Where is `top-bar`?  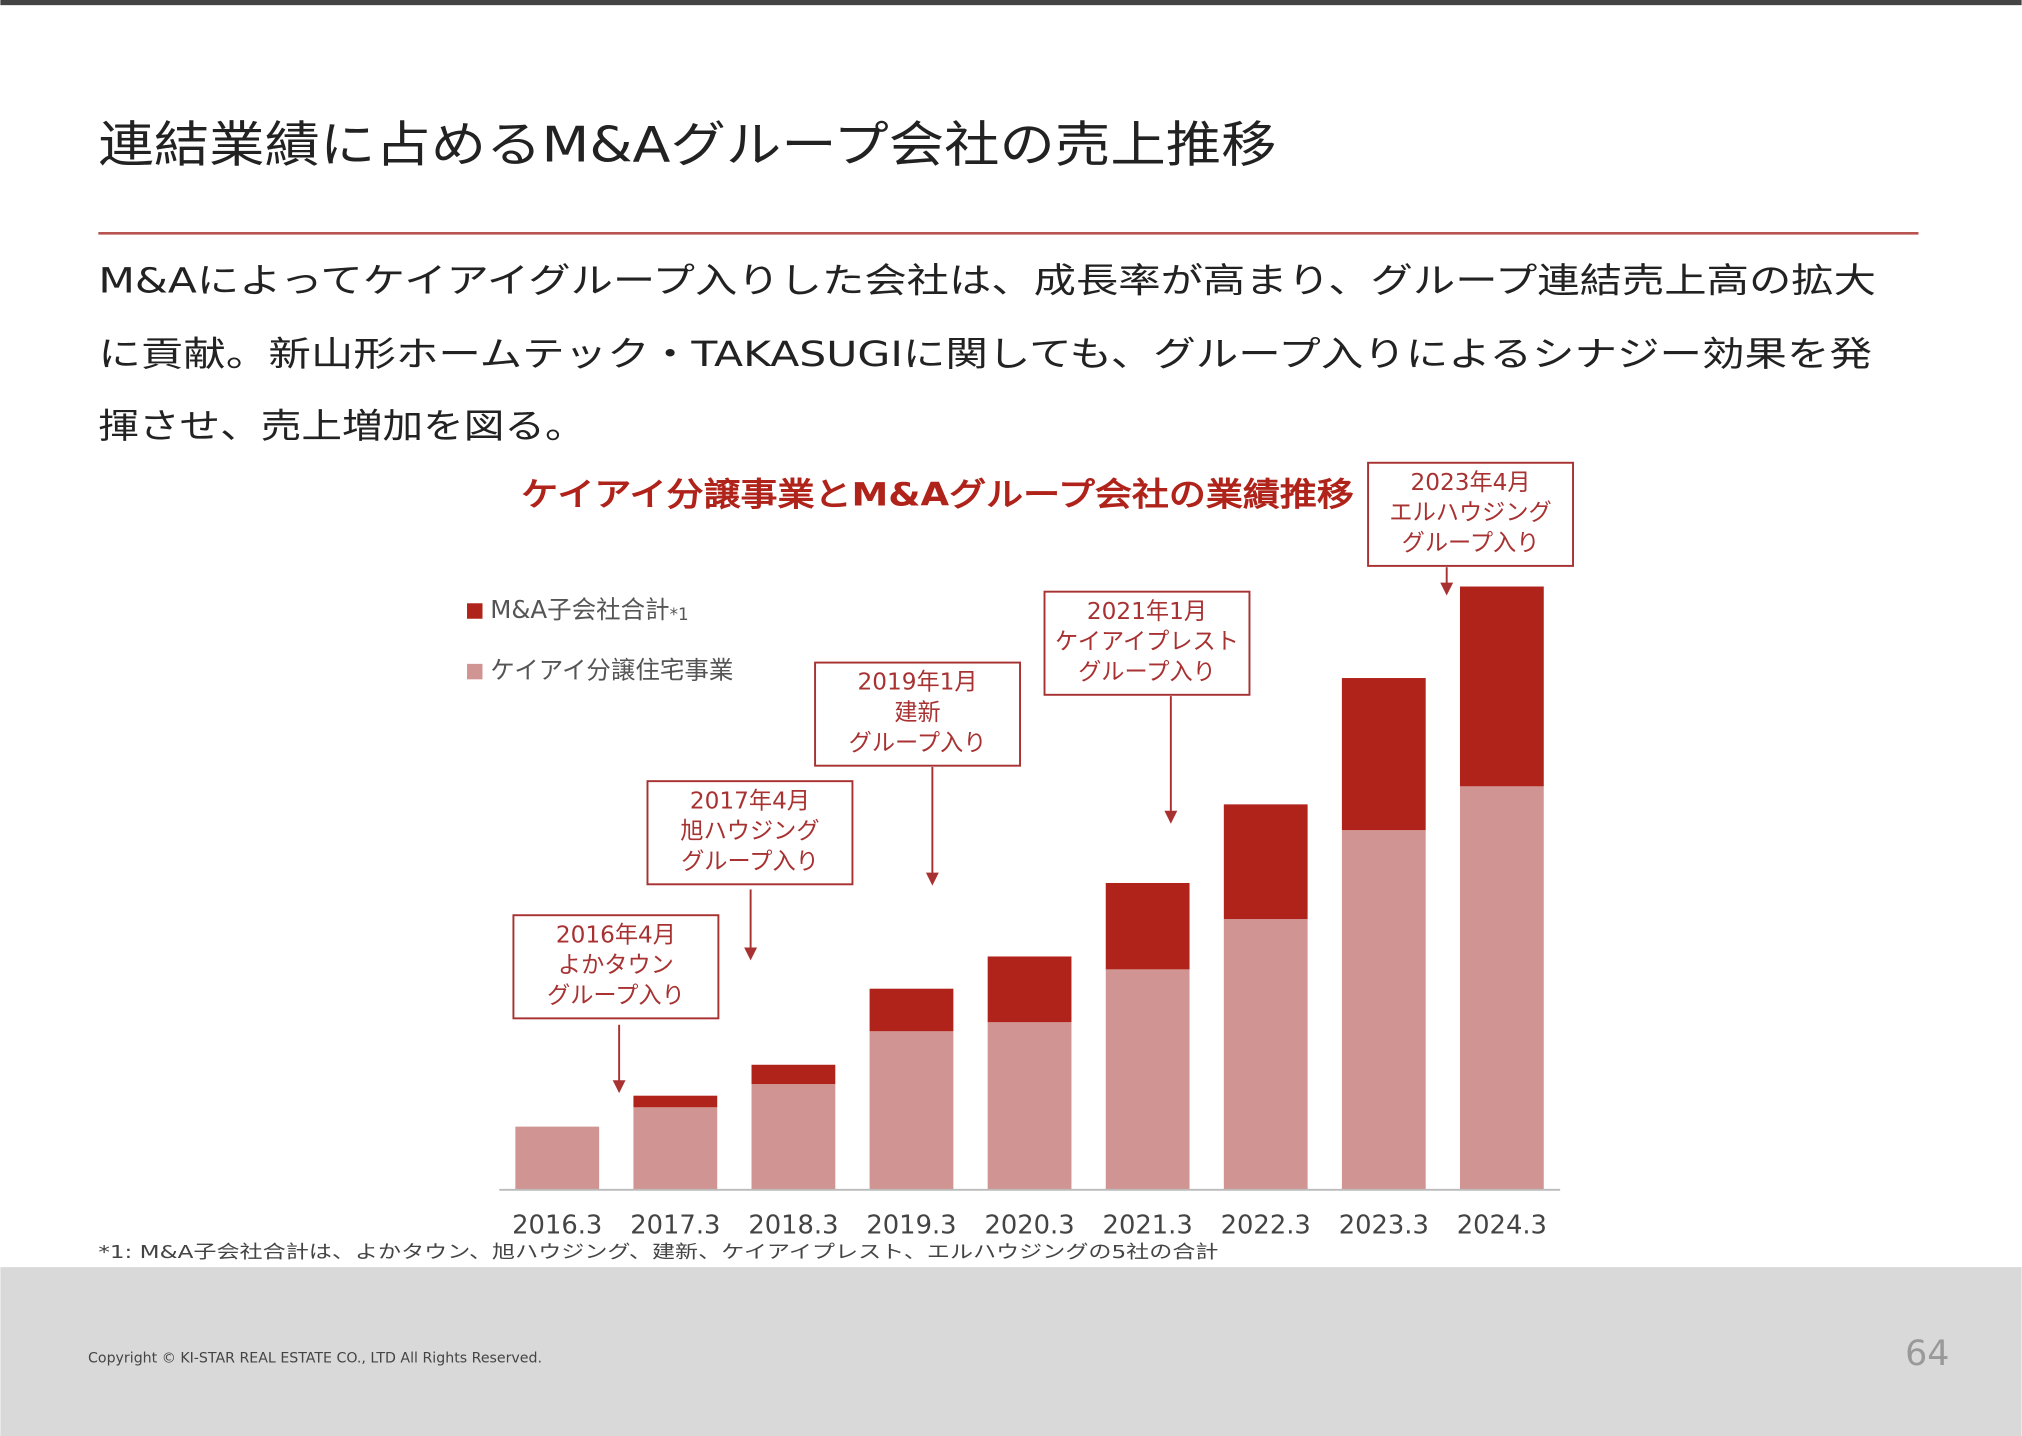 top-bar is located at coordinates (1011, 3).